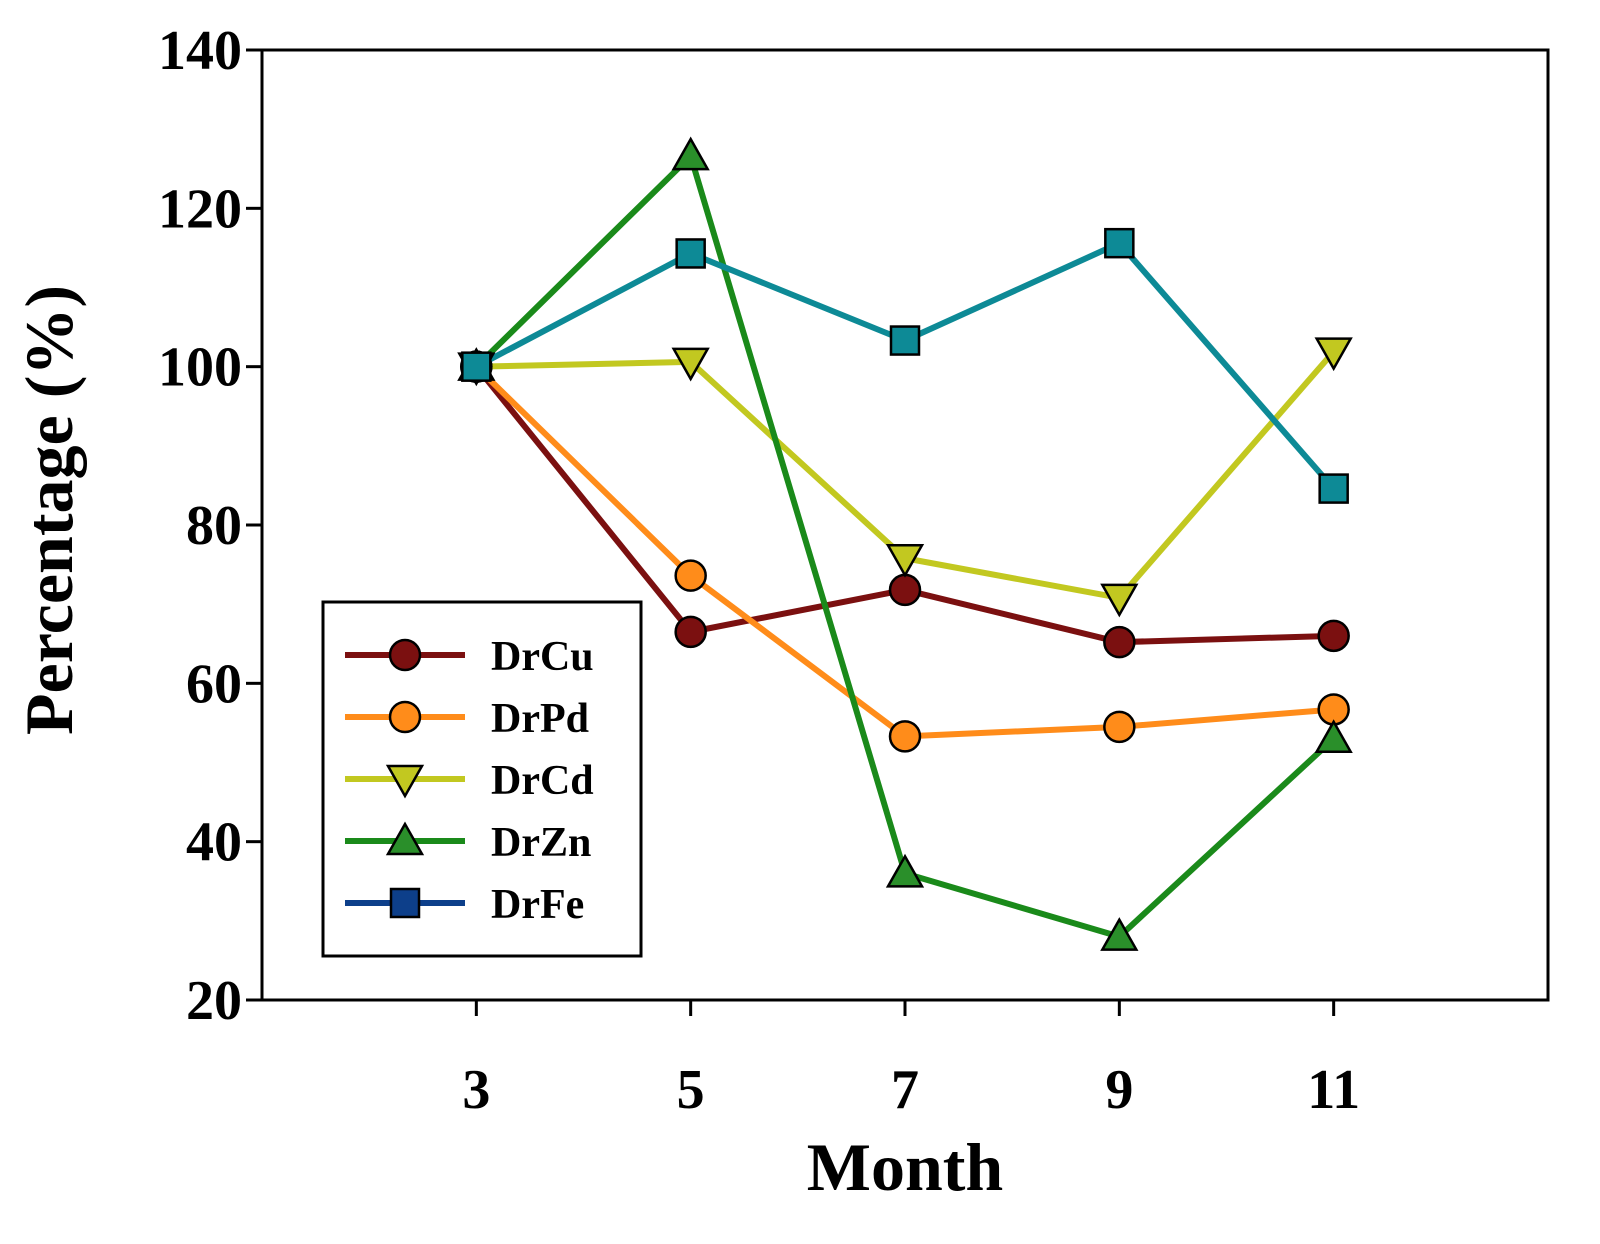  What do you see at coordinates (1333, 1090) in the screenshot?
I see `x-tick-label: 11` at bounding box center [1333, 1090].